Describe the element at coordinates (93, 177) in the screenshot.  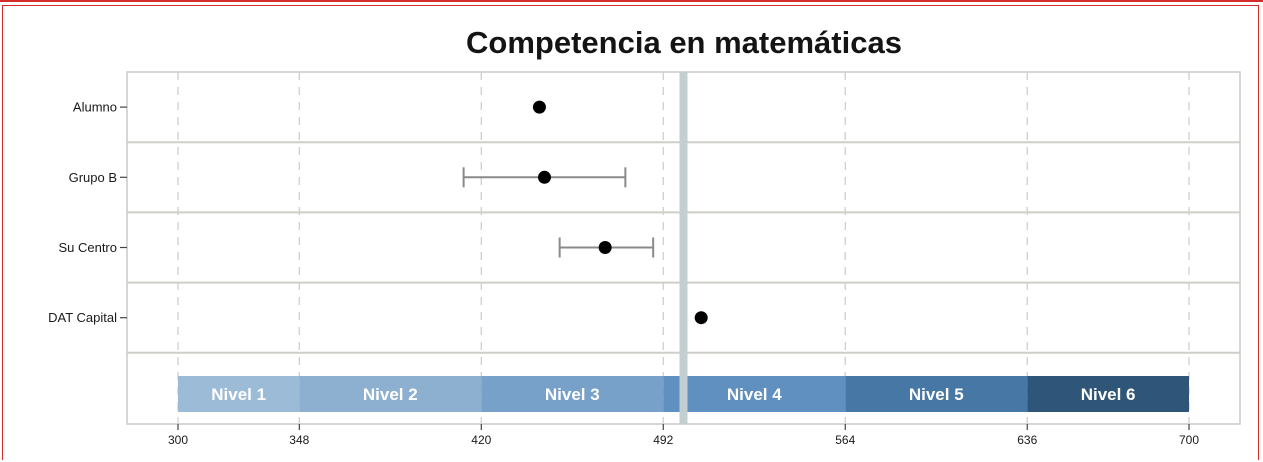
I see `y-label-1: Grupo B` at that location.